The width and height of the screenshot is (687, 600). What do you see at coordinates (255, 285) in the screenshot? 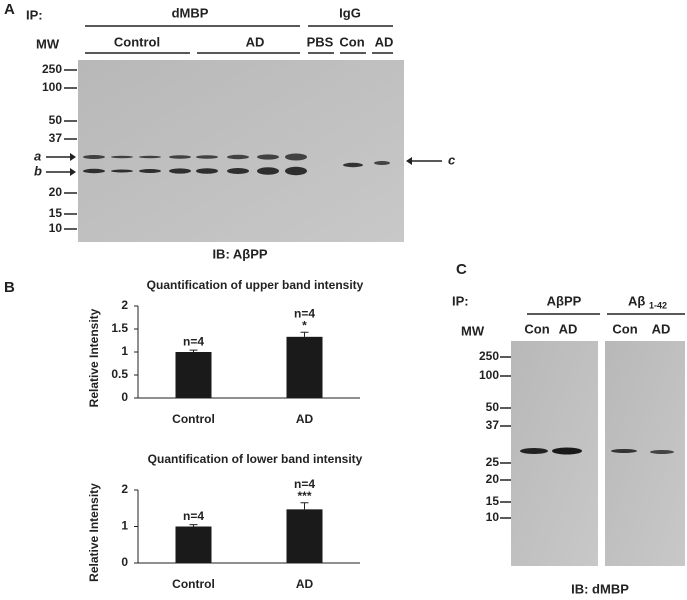
I see `chart-title: Quantification of upper band intensity` at bounding box center [255, 285].